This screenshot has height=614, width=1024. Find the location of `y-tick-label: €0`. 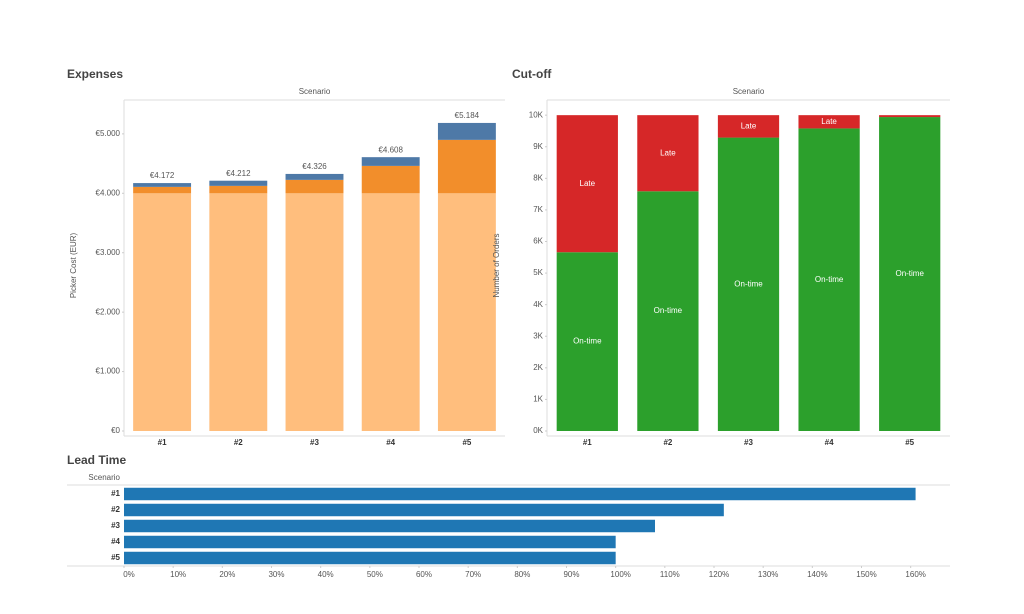

y-tick-label: €0 is located at coordinates (115, 430).